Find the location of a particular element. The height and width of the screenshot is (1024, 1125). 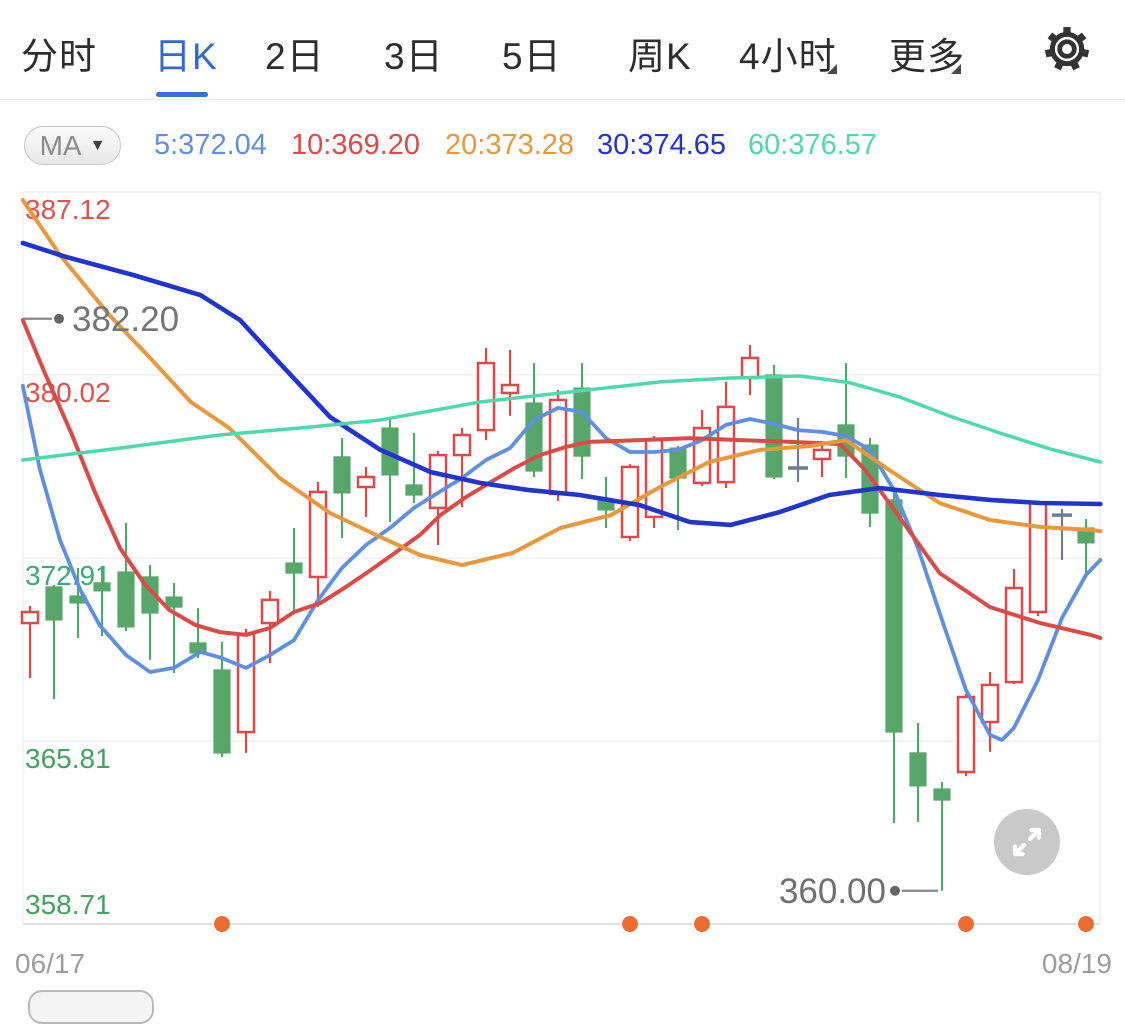

partial-indicator-button is located at coordinates (91, 1007).